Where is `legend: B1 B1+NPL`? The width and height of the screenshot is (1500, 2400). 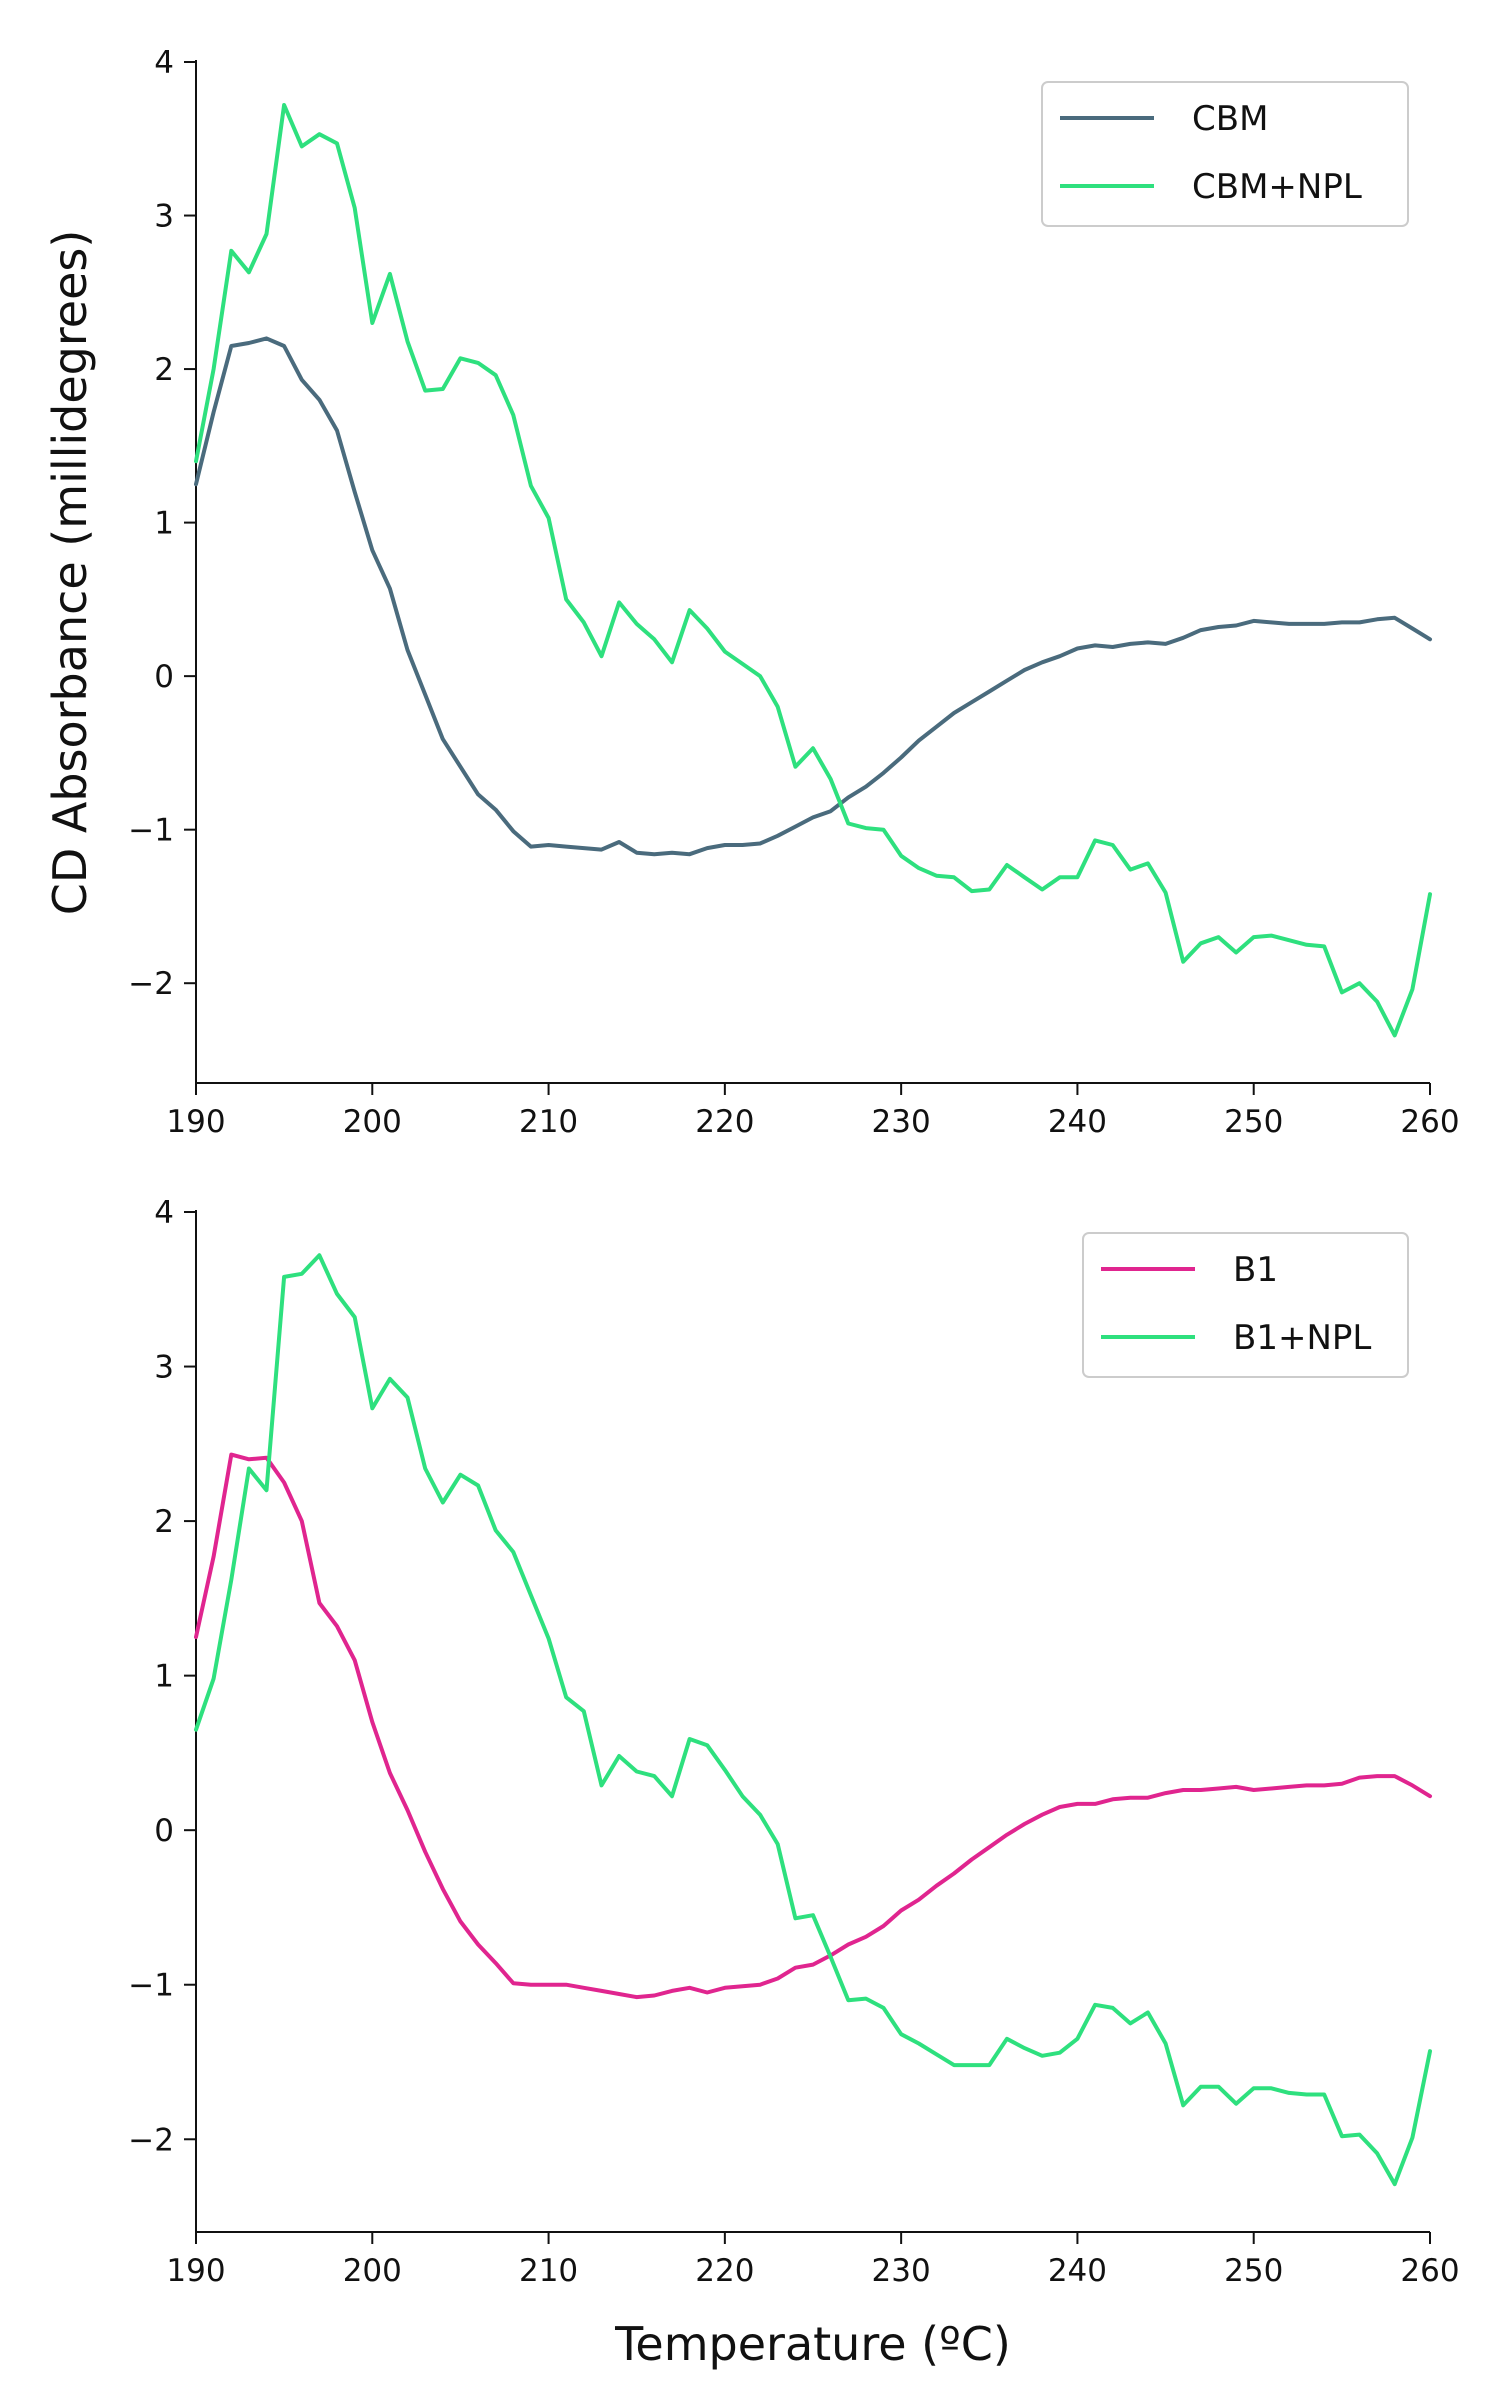
legend: B1 B1+NPL is located at coordinates (1245, 1305).